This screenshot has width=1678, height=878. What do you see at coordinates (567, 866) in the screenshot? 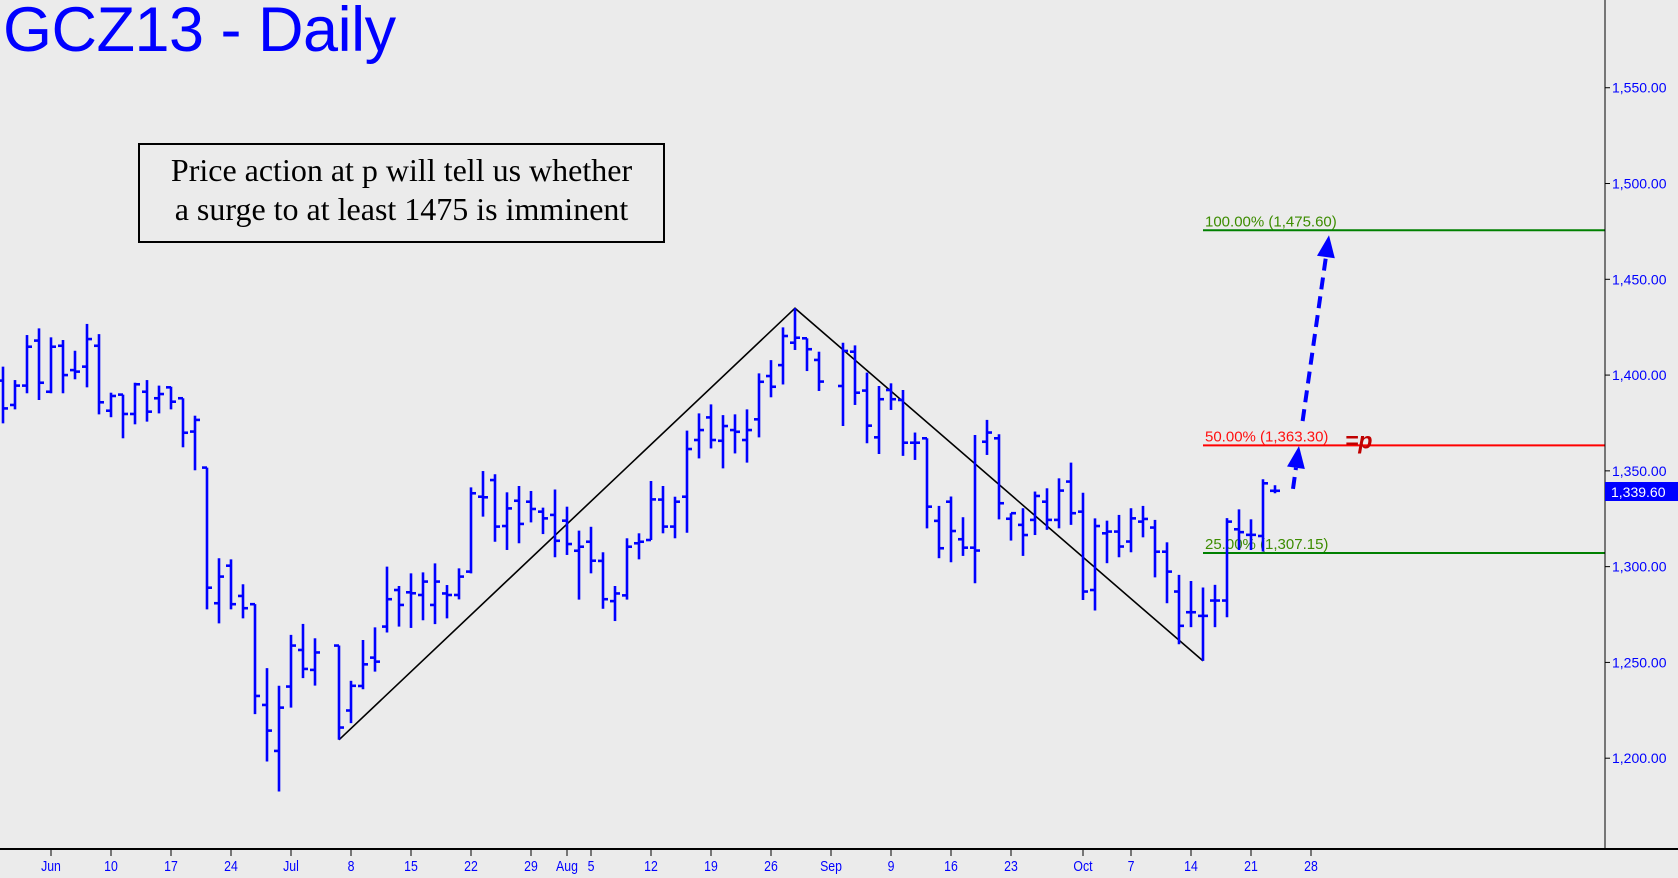
I see `x-tick-label: Aug` at bounding box center [567, 866].